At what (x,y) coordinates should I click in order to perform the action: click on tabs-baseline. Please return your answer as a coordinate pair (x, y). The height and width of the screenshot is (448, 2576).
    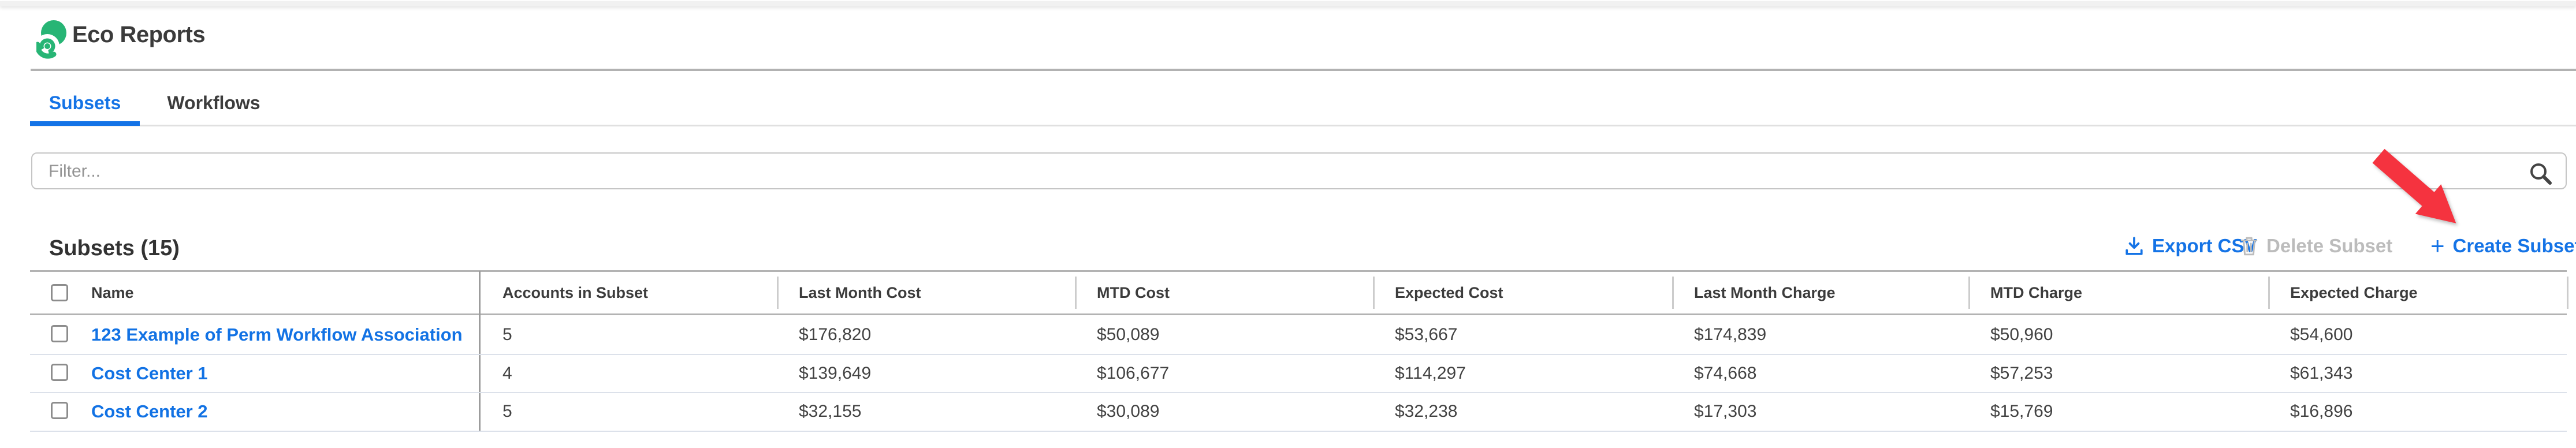
    Looking at the image, I should click on (1303, 125).